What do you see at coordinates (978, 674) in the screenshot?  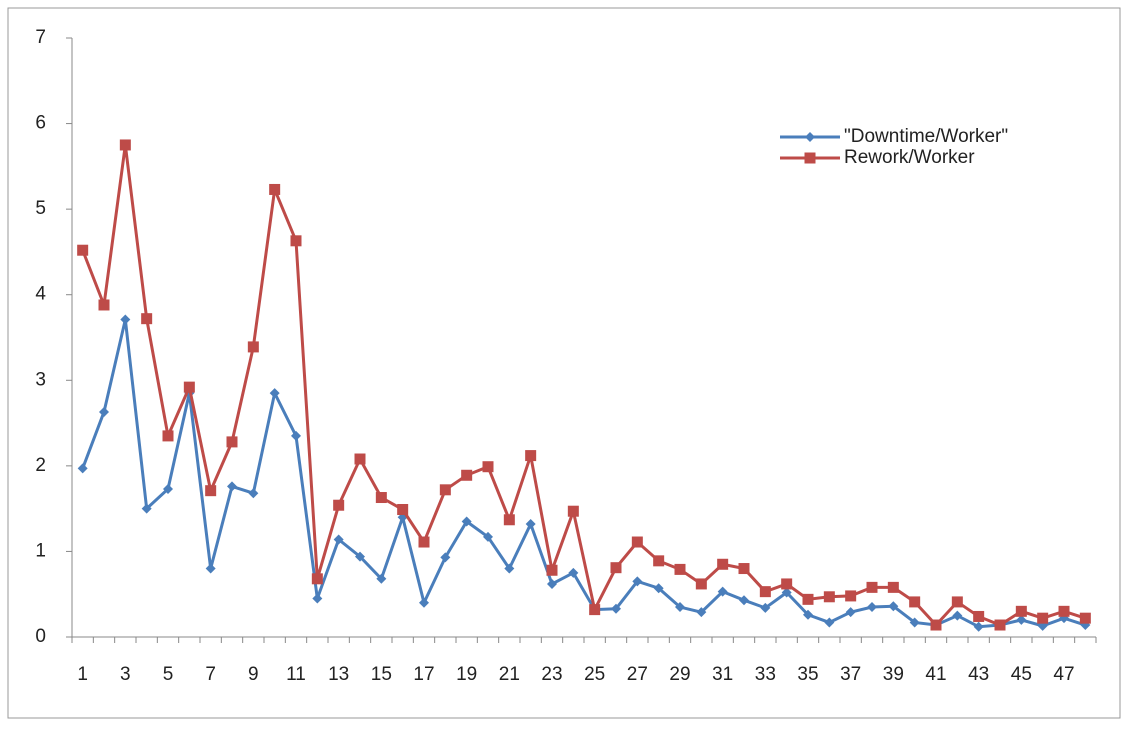 I see `x-tick-label: 43` at bounding box center [978, 674].